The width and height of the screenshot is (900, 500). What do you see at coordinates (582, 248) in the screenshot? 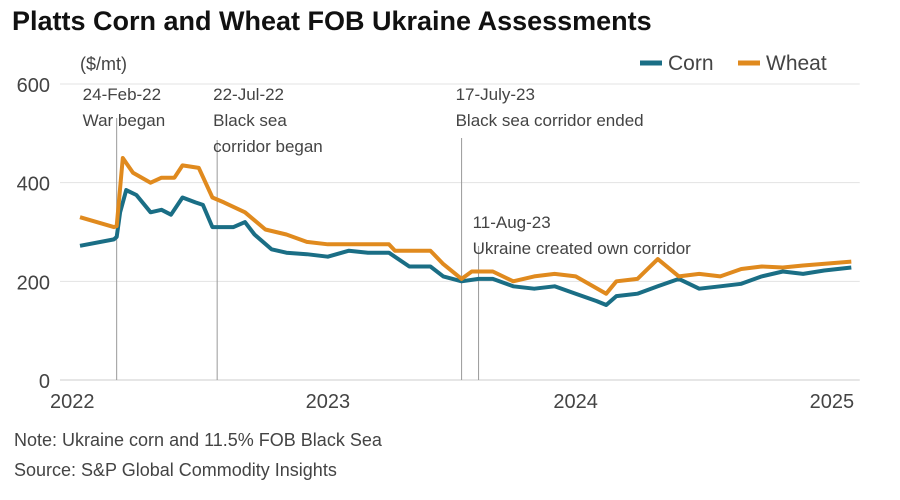
I see `annotation-label: Ukraine created own corridor` at bounding box center [582, 248].